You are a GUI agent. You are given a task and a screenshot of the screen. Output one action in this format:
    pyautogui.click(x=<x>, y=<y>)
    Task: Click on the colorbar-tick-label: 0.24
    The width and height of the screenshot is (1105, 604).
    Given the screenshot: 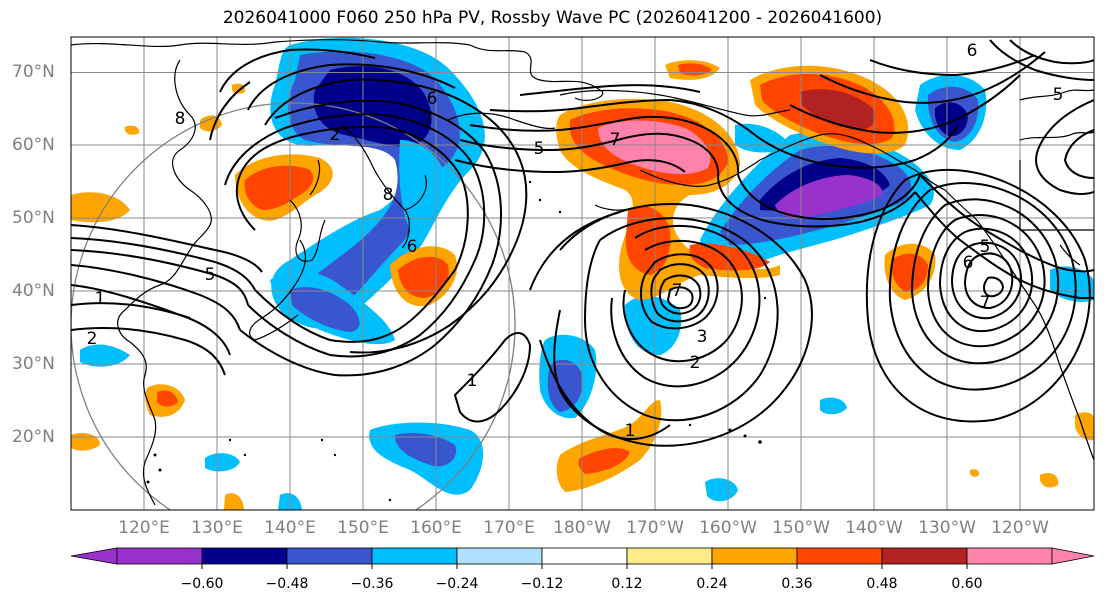 What is the action you would take?
    pyautogui.click(x=712, y=584)
    